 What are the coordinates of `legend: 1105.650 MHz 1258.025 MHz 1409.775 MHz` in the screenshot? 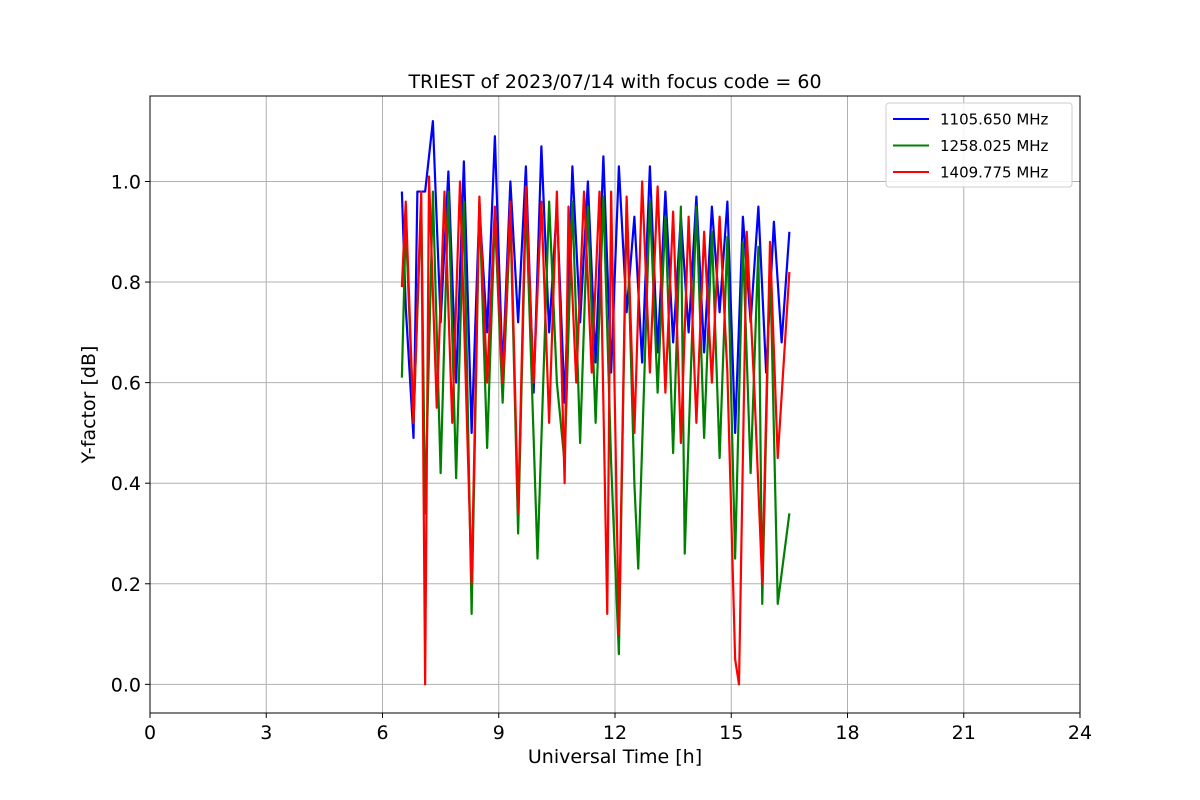 It's located at (979, 145).